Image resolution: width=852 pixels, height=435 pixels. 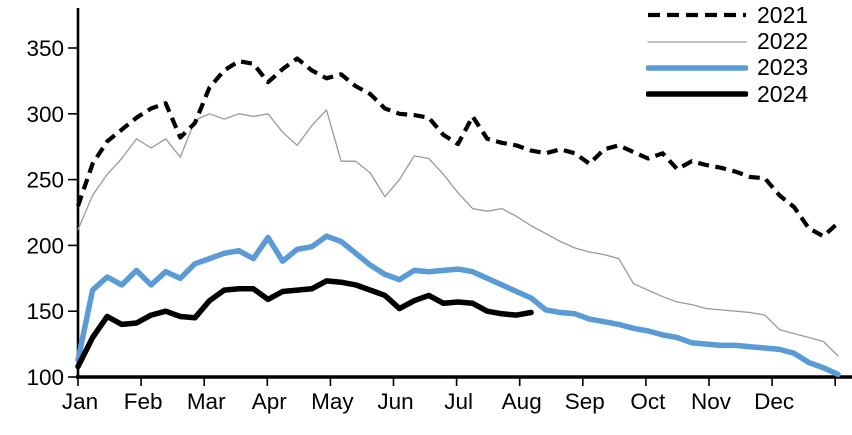 What do you see at coordinates (783, 14) in the screenshot?
I see `legend-label-2021: 2021` at bounding box center [783, 14].